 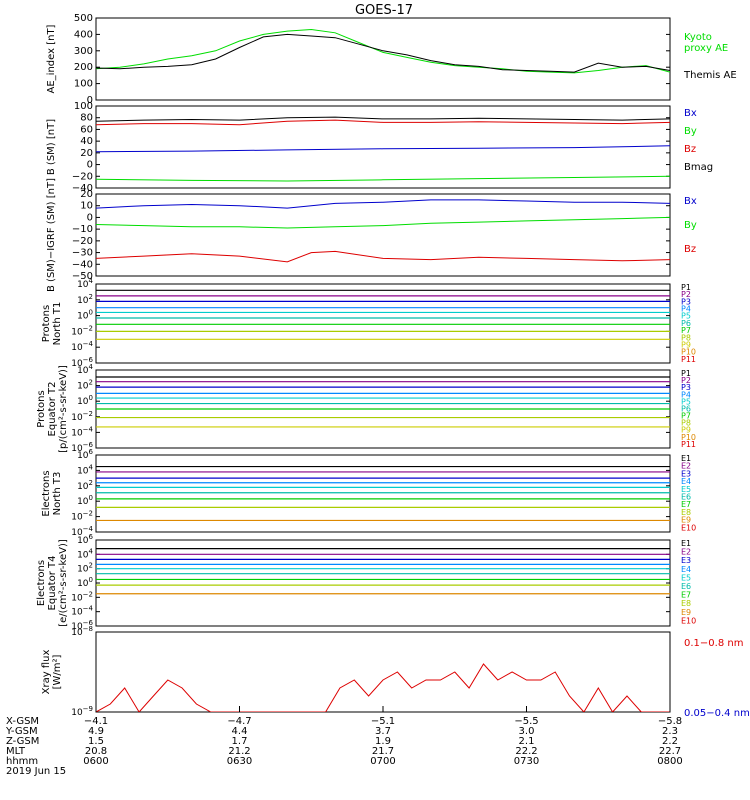 What do you see at coordinates (95, 761) in the screenshot?
I see `x-tick-value: 0600` at bounding box center [95, 761].